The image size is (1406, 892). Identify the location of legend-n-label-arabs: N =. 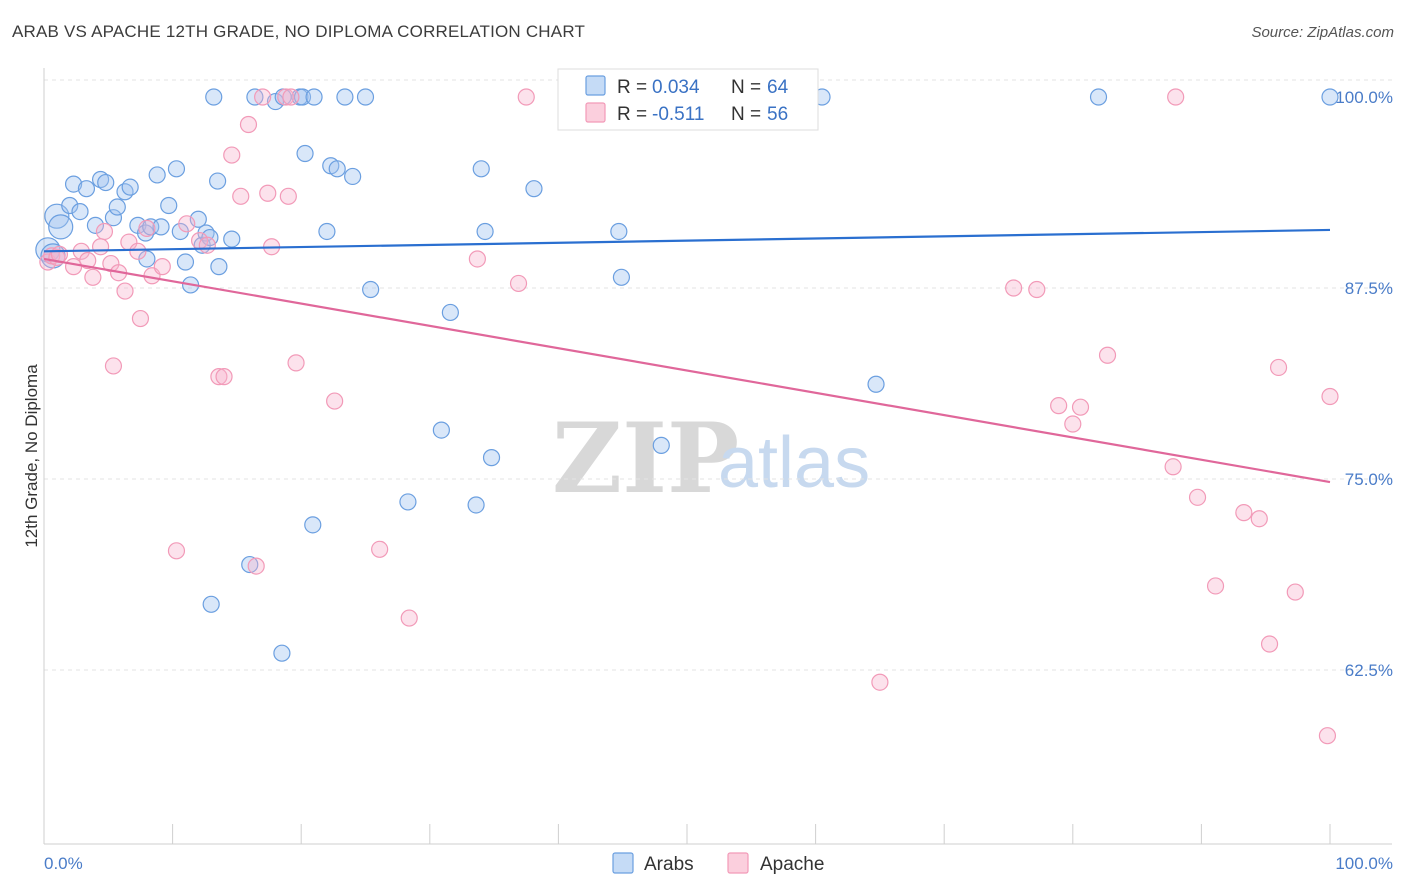
(746, 87).